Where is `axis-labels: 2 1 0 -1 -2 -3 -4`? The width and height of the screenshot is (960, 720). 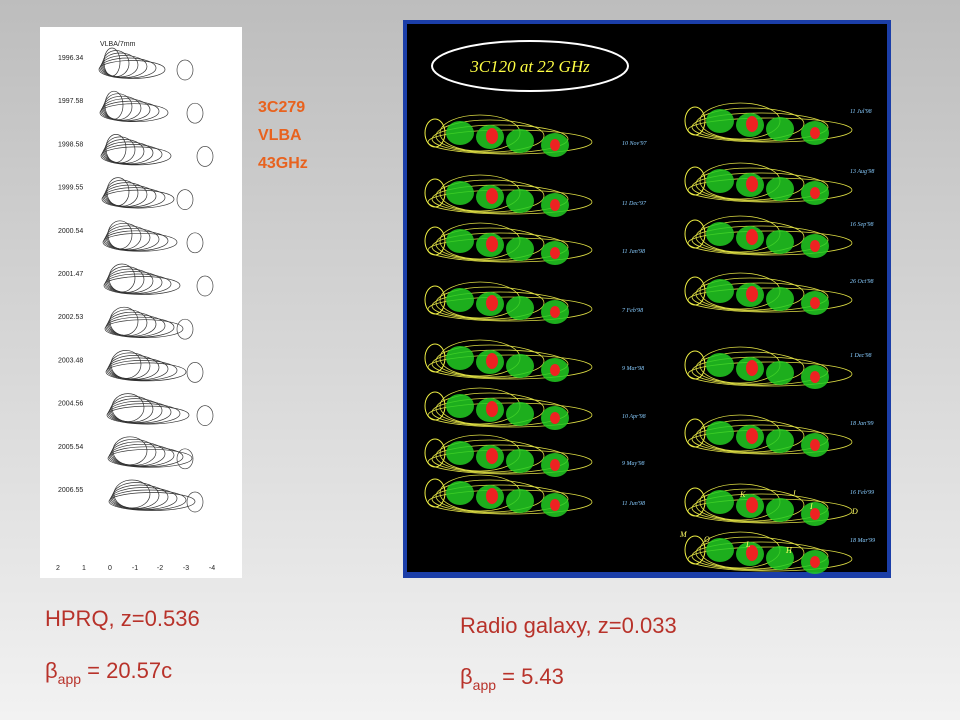 axis-labels: 2 1 0 -1 -2 -3 -4 is located at coordinates (135, 568).